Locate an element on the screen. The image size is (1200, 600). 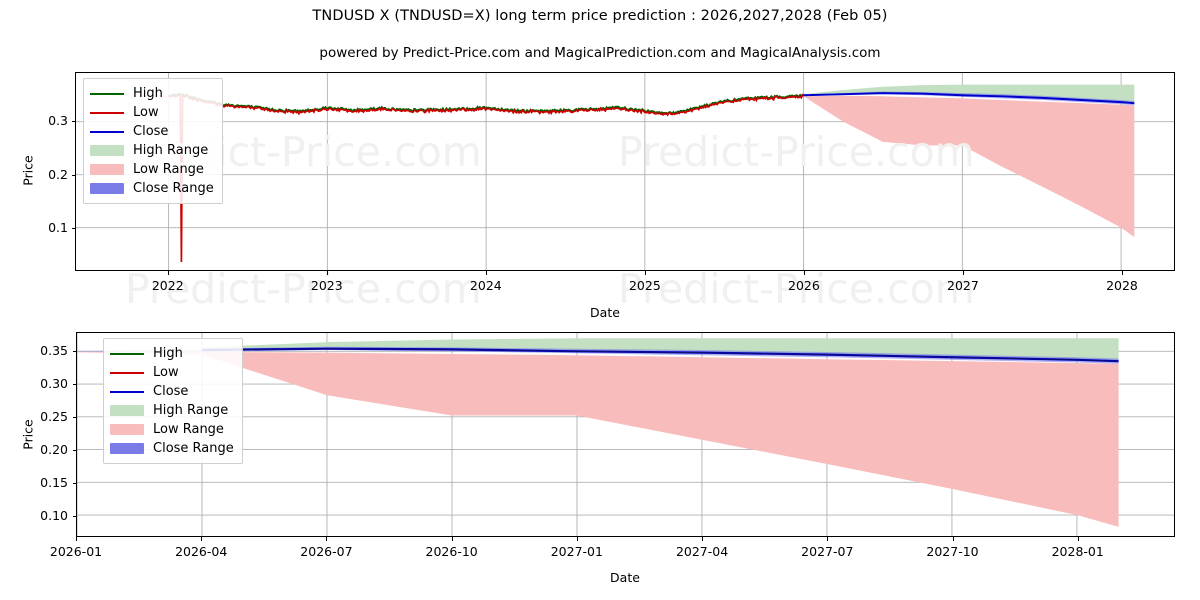
y-tick-label: 0.1 is located at coordinates (58, 228).